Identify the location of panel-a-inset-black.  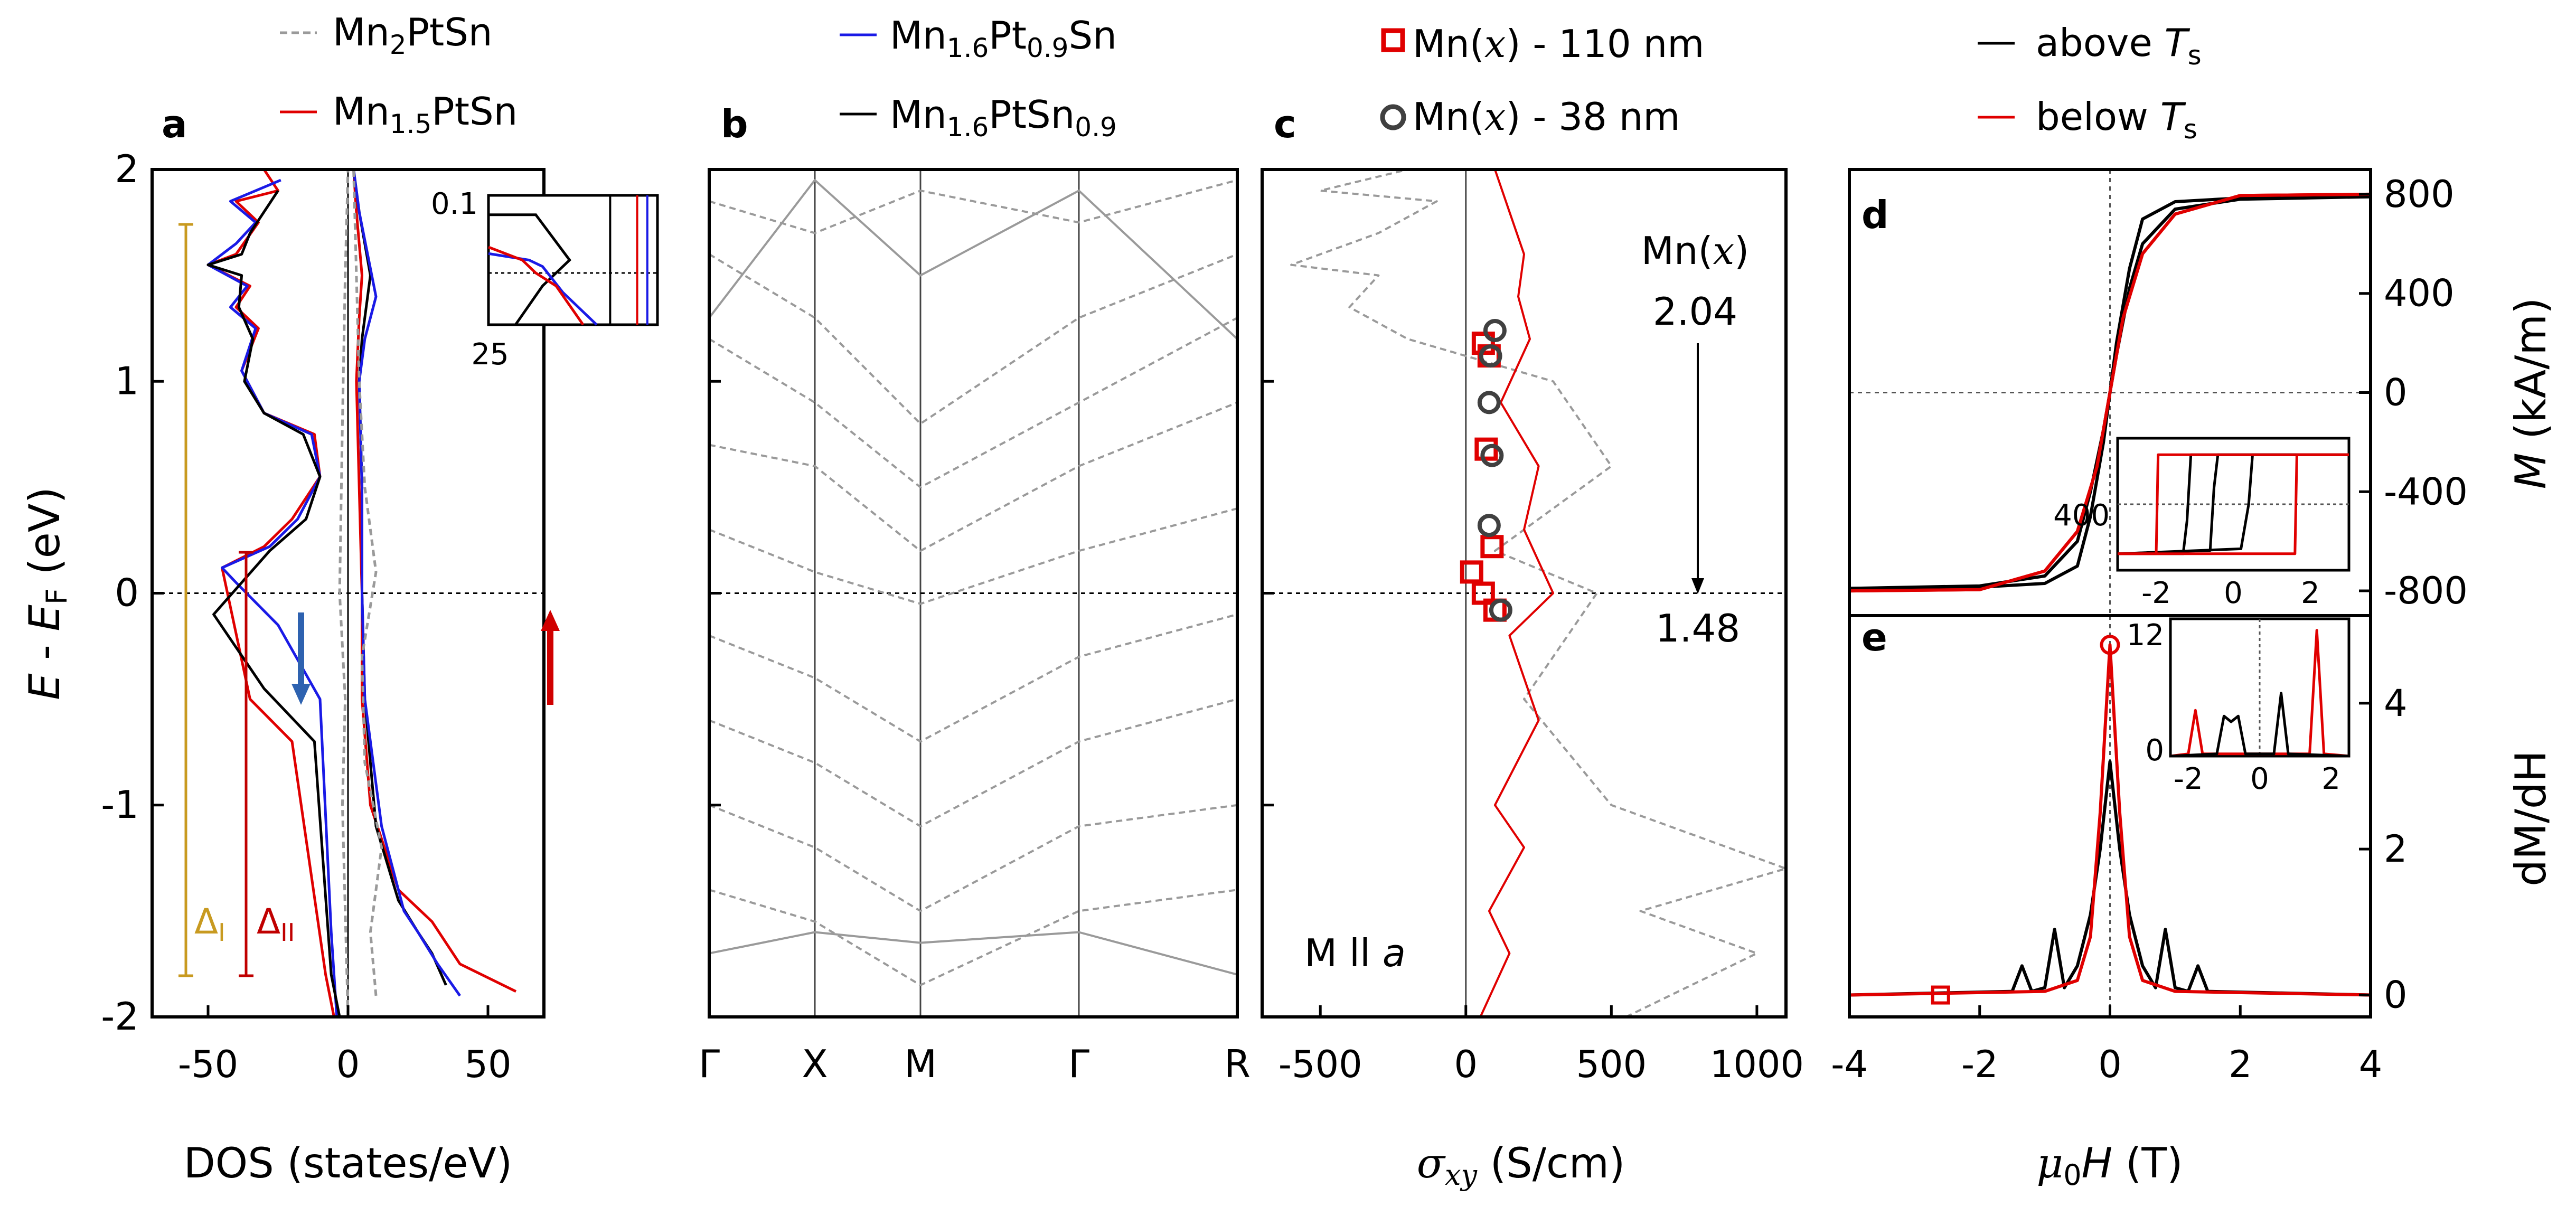
(529, 269).